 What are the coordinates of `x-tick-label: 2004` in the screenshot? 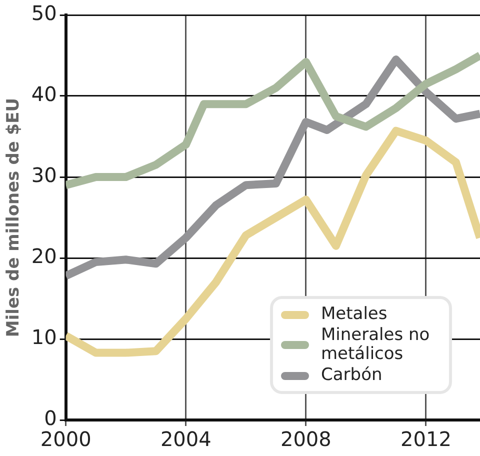 It's located at (186, 439).